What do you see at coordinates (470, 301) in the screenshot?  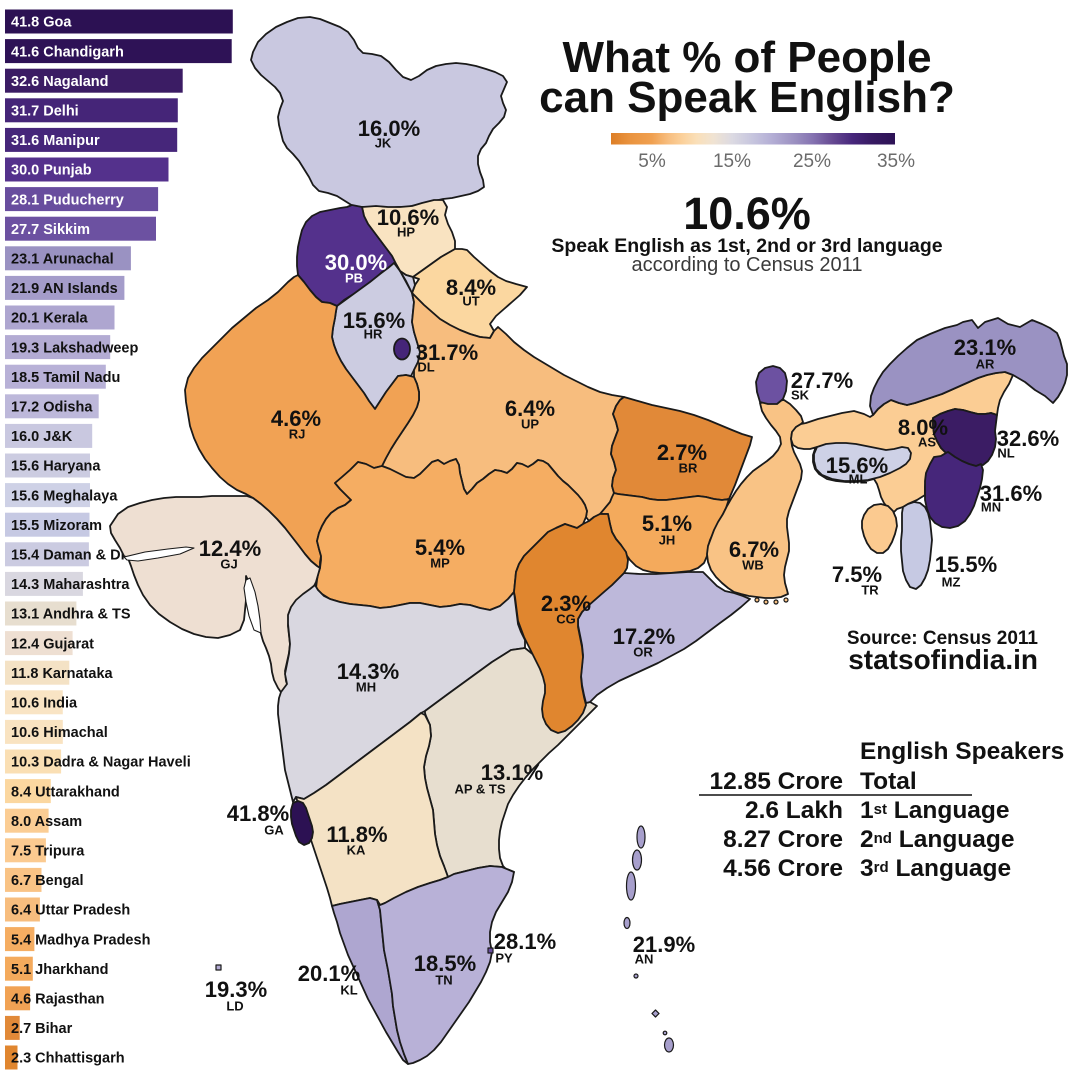 I see `svg-text: UT` at bounding box center [470, 301].